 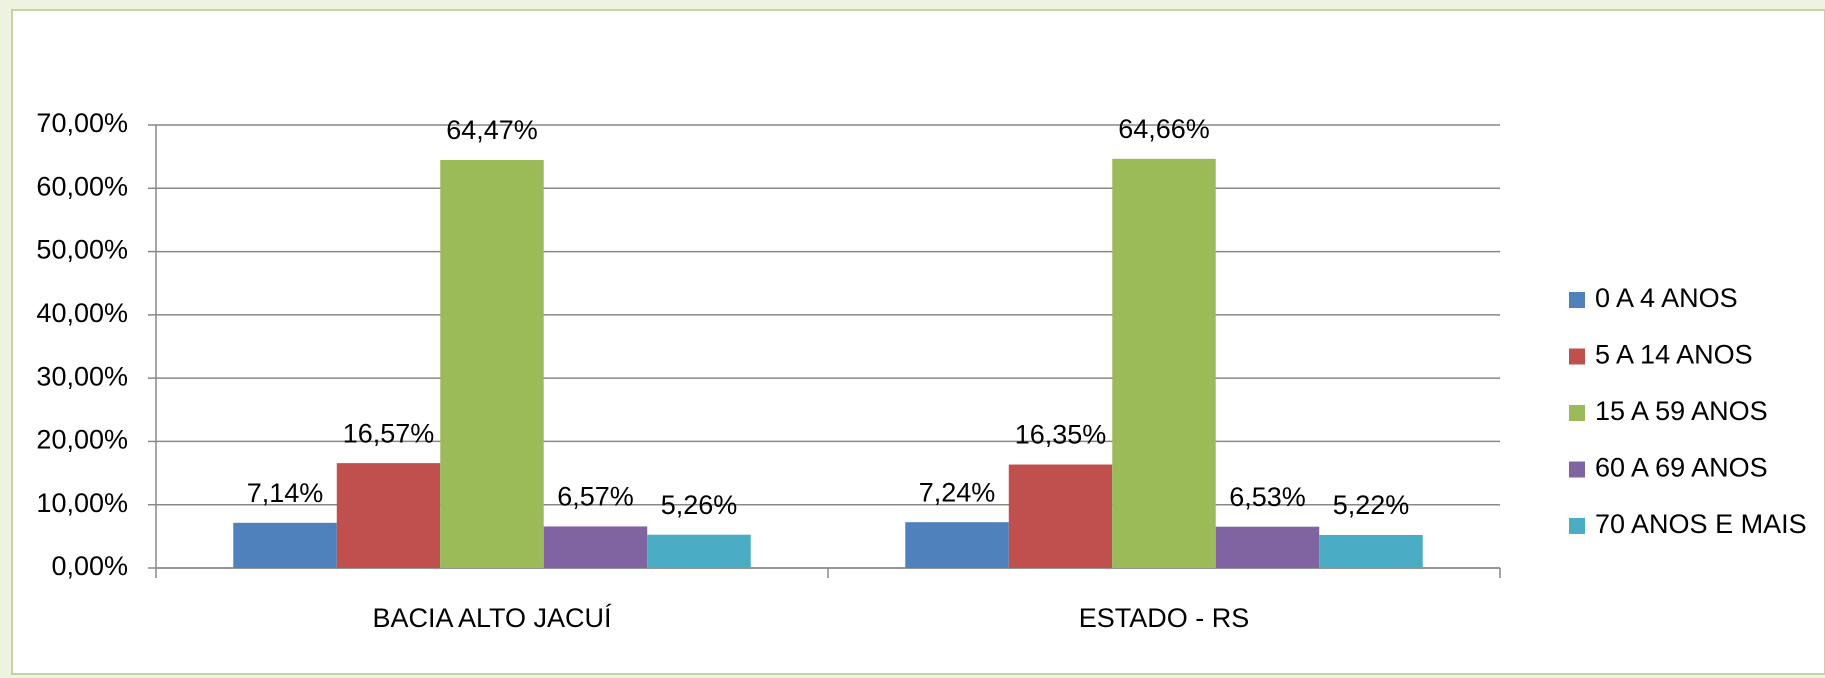 What do you see at coordinates (1267, 497) in the screenshot?
I see `value-label: 6,53%` at bounding box center [1267, 497].